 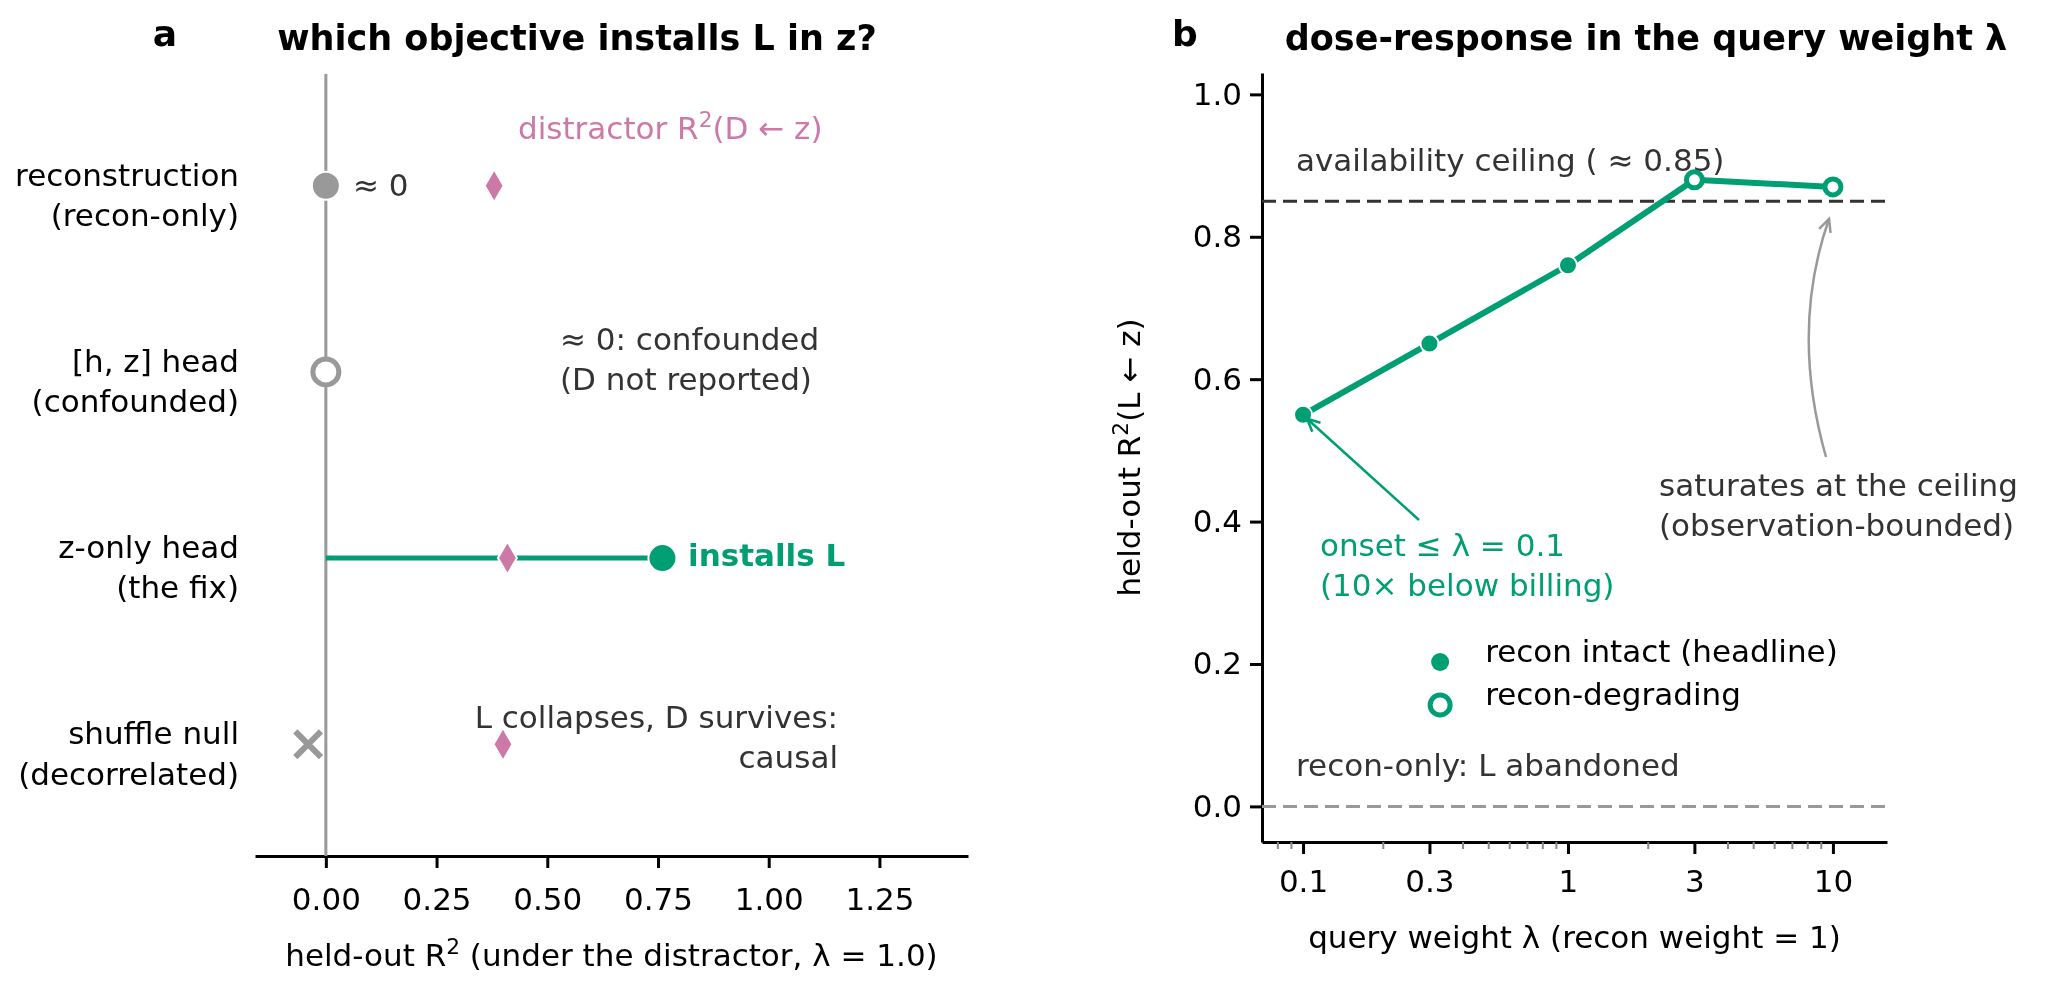 What do you see at coordinates (165, 33) in the screenshot?
I see `text: a` at bounding box center [165, 33].